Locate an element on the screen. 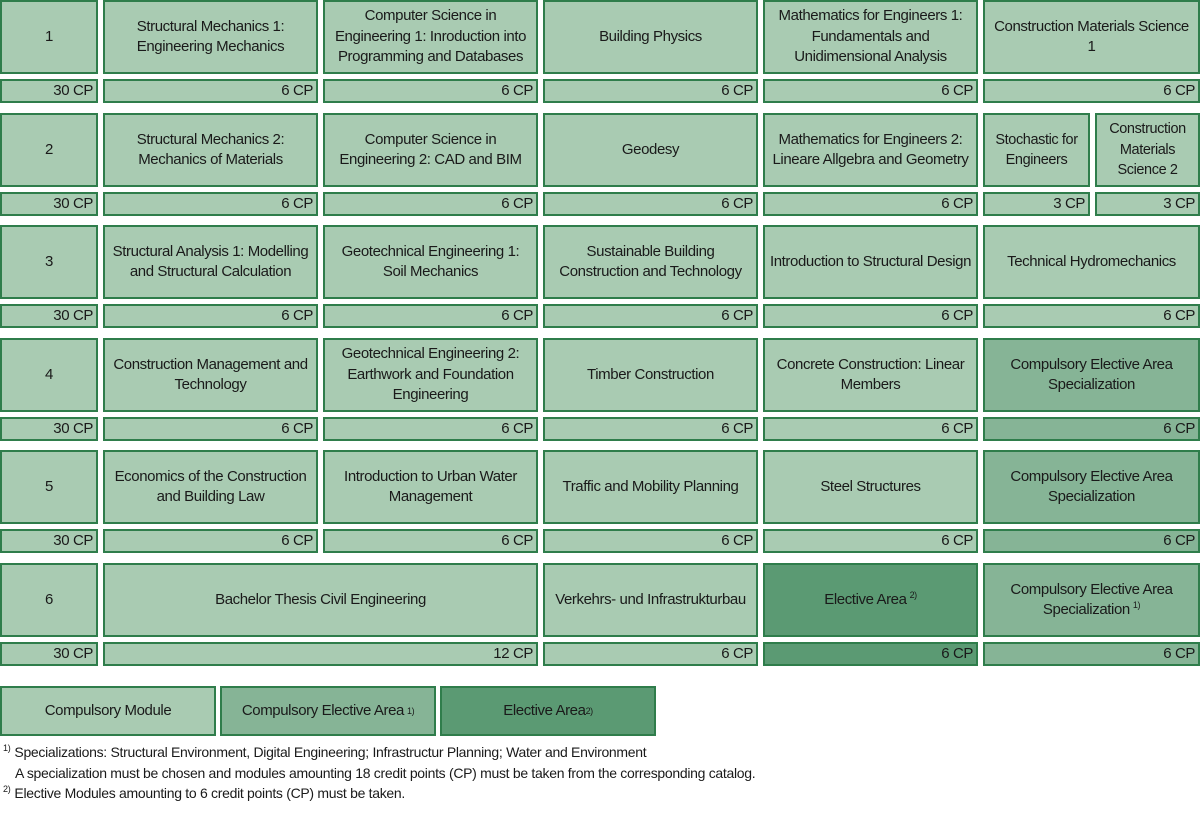 The image size is (1200, 826). module-credits: 3 CP is located at coordinates (1147, 204).